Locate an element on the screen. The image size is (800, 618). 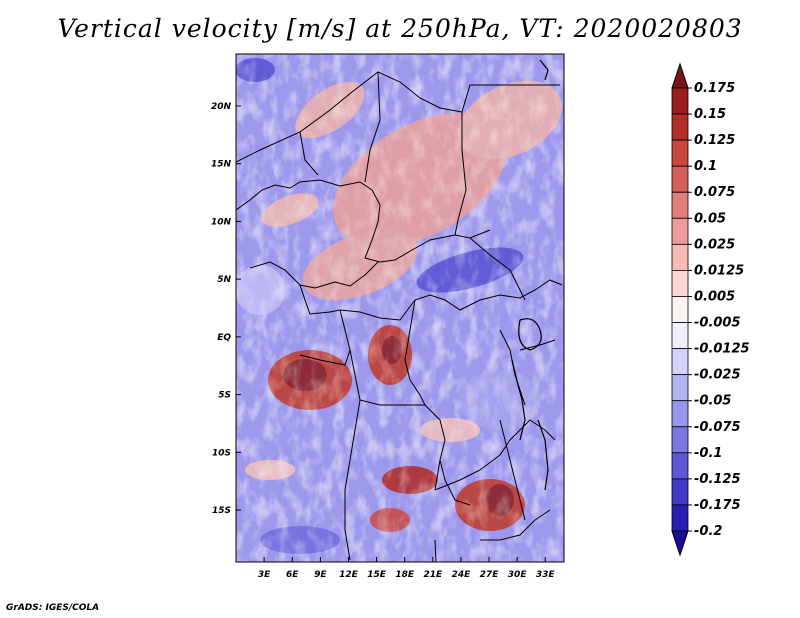
colorbar-label: -0.175 is located at coordinates (717, 505).